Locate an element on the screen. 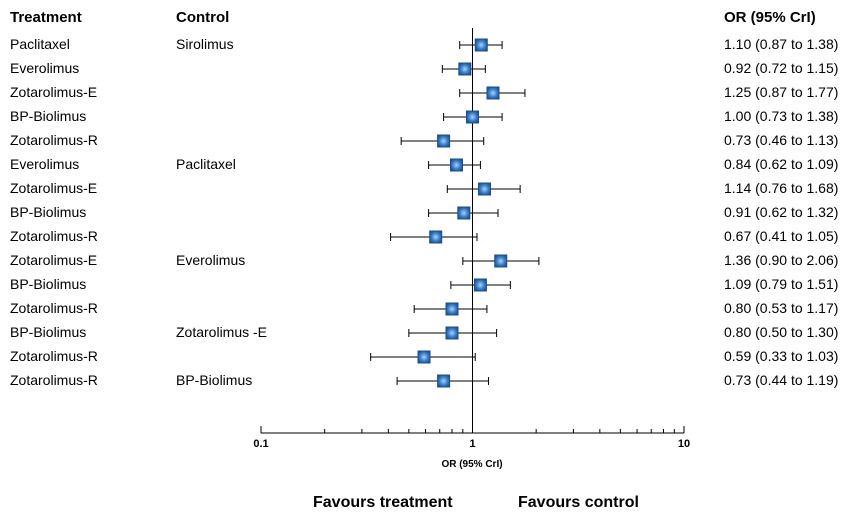 The width and height of the screenshot is (848, 512). header-control: Control is located at coordinates (203, 17).